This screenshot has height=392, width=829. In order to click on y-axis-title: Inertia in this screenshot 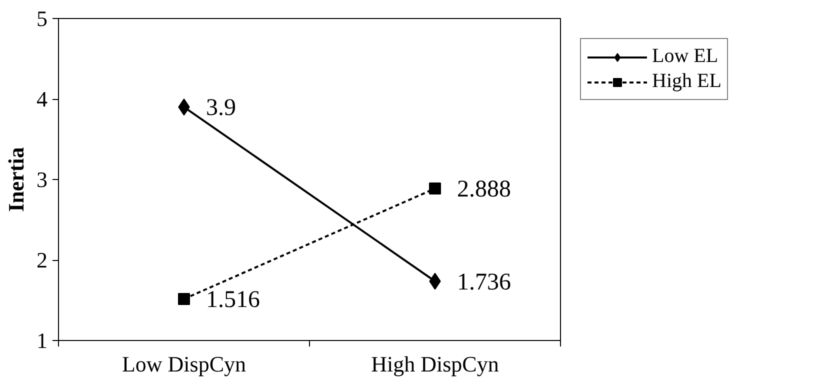, I will do `click(16, 179)`.